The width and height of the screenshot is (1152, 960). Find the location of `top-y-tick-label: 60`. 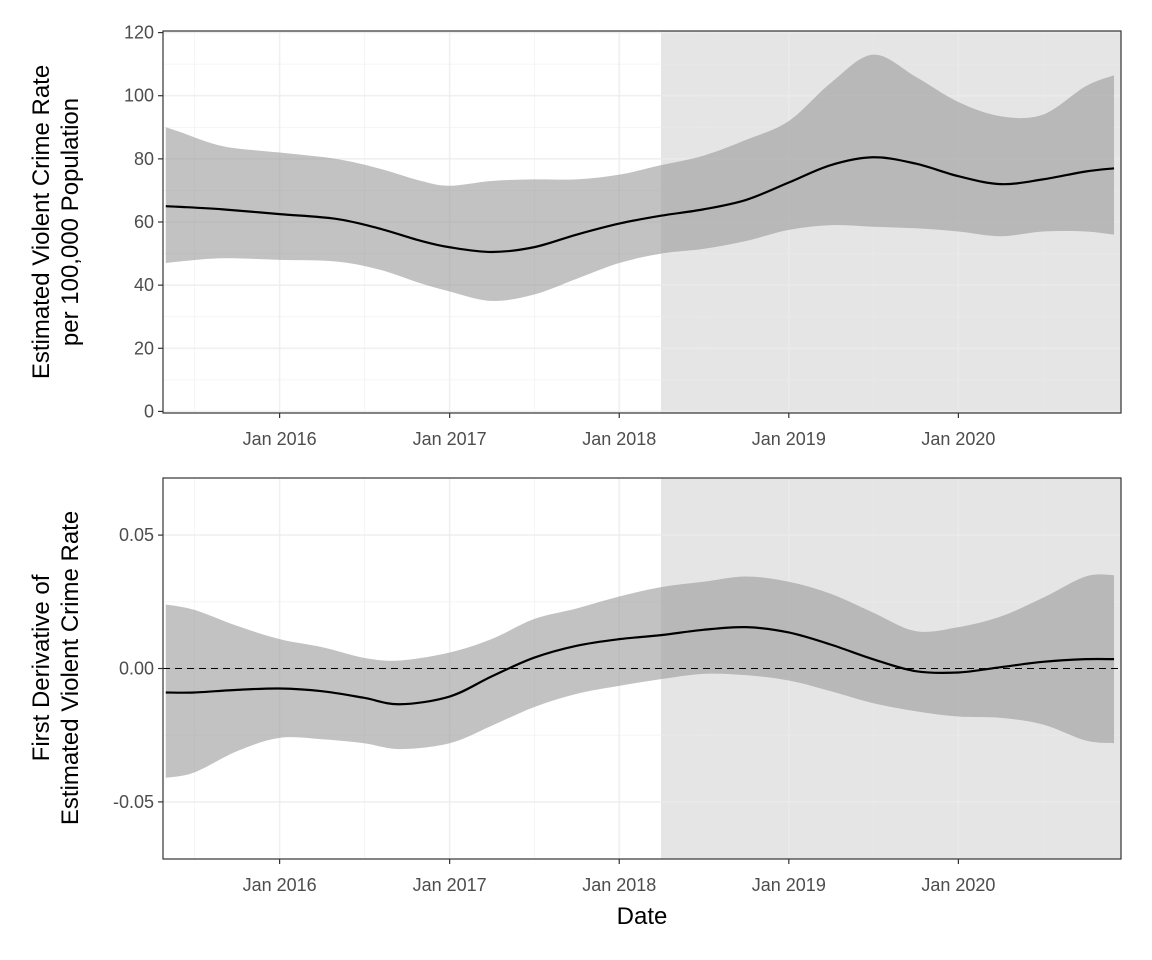

top-y-tick-label: 60 is located at coordinates (144, 222).